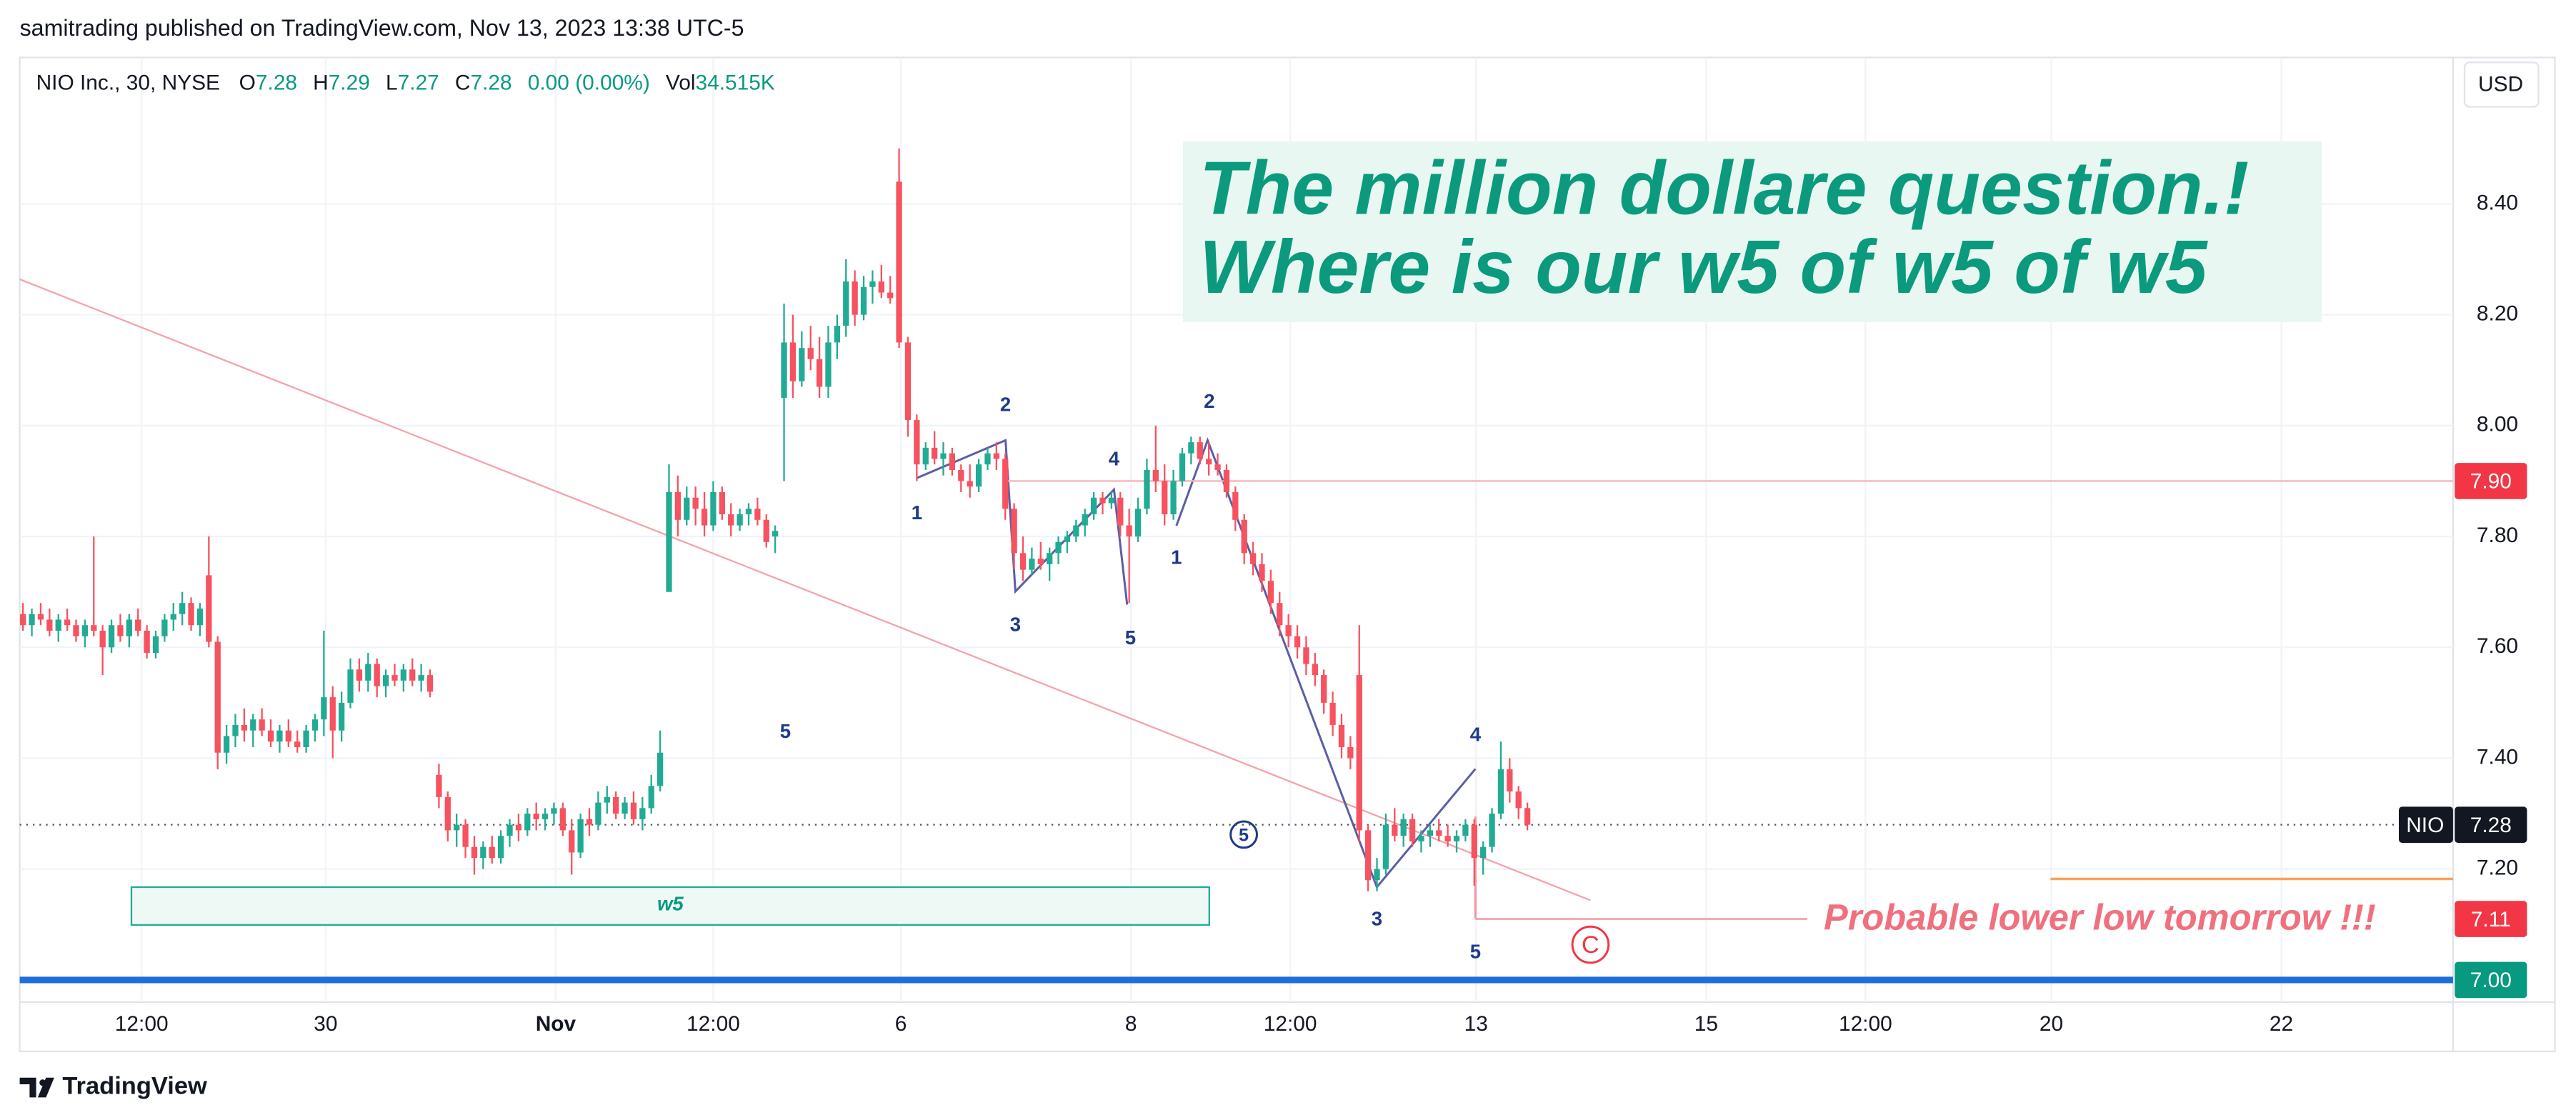 The height and width of the screenshot is (1120, 2576). Describe the element at coordinates (589, 82) in the screenshot. I see `legend-change: 0.00 (0.00%)` at that location.